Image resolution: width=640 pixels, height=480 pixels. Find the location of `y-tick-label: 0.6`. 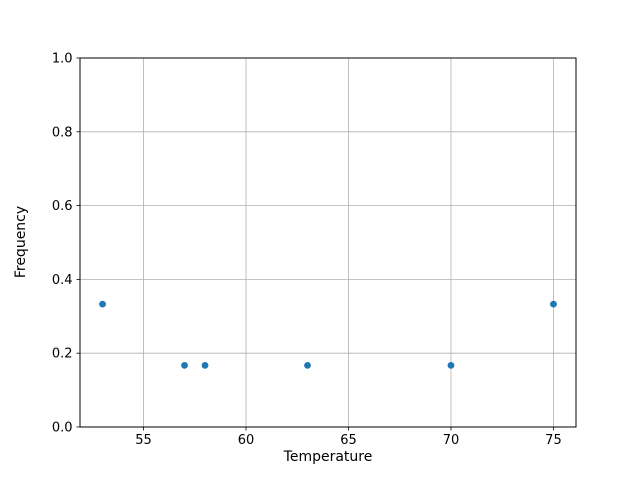

y-tick-label: 0.6 is located at coordinates (62, 206).